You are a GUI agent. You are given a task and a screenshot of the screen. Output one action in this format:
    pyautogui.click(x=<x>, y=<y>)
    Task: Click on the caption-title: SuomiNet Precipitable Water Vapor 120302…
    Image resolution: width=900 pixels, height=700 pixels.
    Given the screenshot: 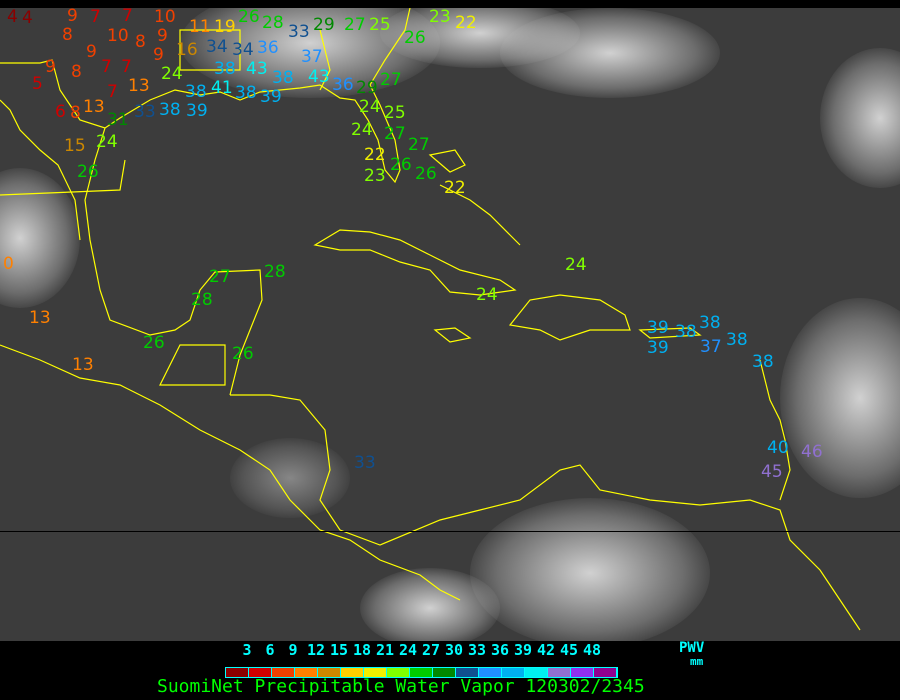 What is the action you would take?
    pyautogui.click(x=401, y=686)
    